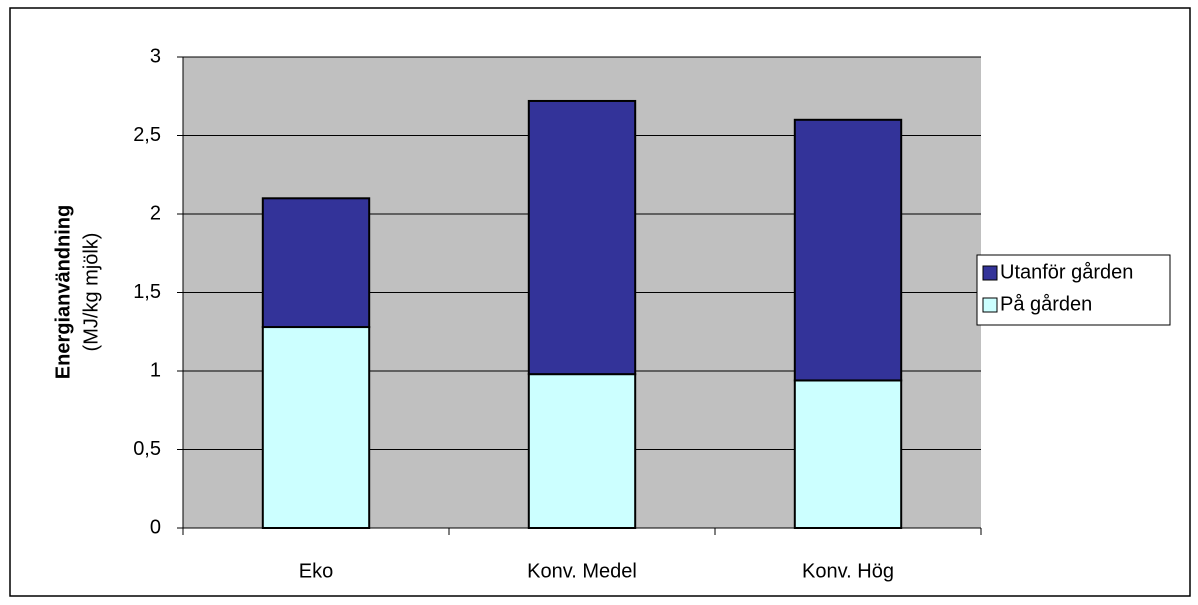 This screenshot has height=605, width=1198. I want to click on y-tick-label: 2,5, so click(147, 135).